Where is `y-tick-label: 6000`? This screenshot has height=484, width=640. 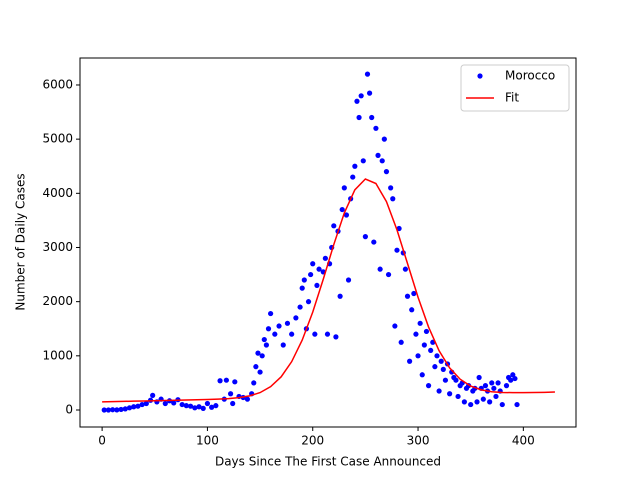
y-tick-label: 6000 is located at coordinates (57, 84).